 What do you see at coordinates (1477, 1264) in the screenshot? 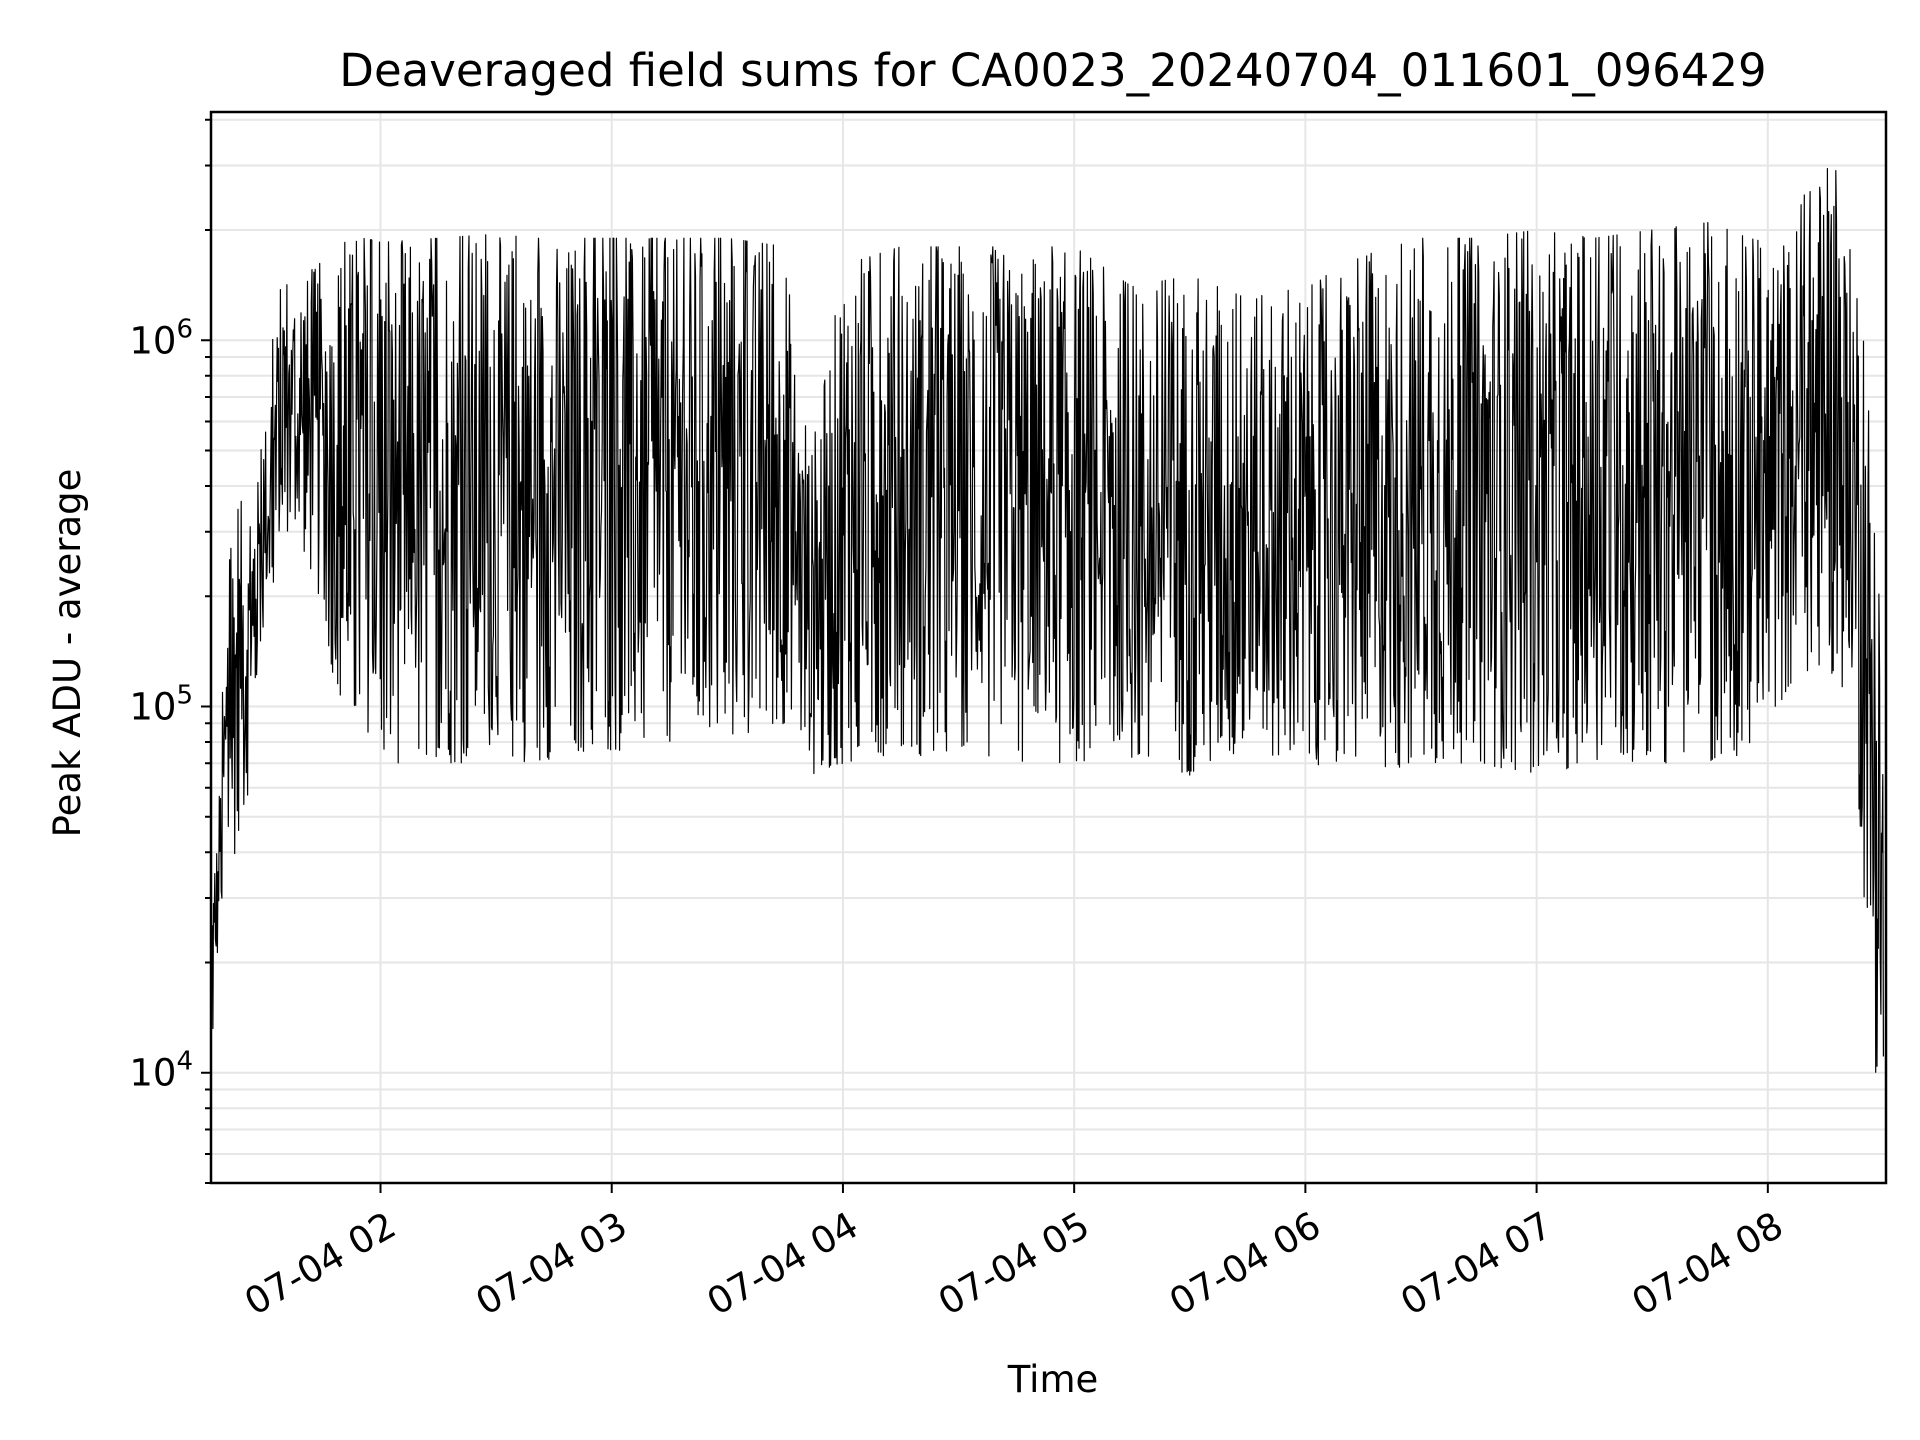
I see `x-tick-label: 07-04 07` at bounding box center [1477, 1264].